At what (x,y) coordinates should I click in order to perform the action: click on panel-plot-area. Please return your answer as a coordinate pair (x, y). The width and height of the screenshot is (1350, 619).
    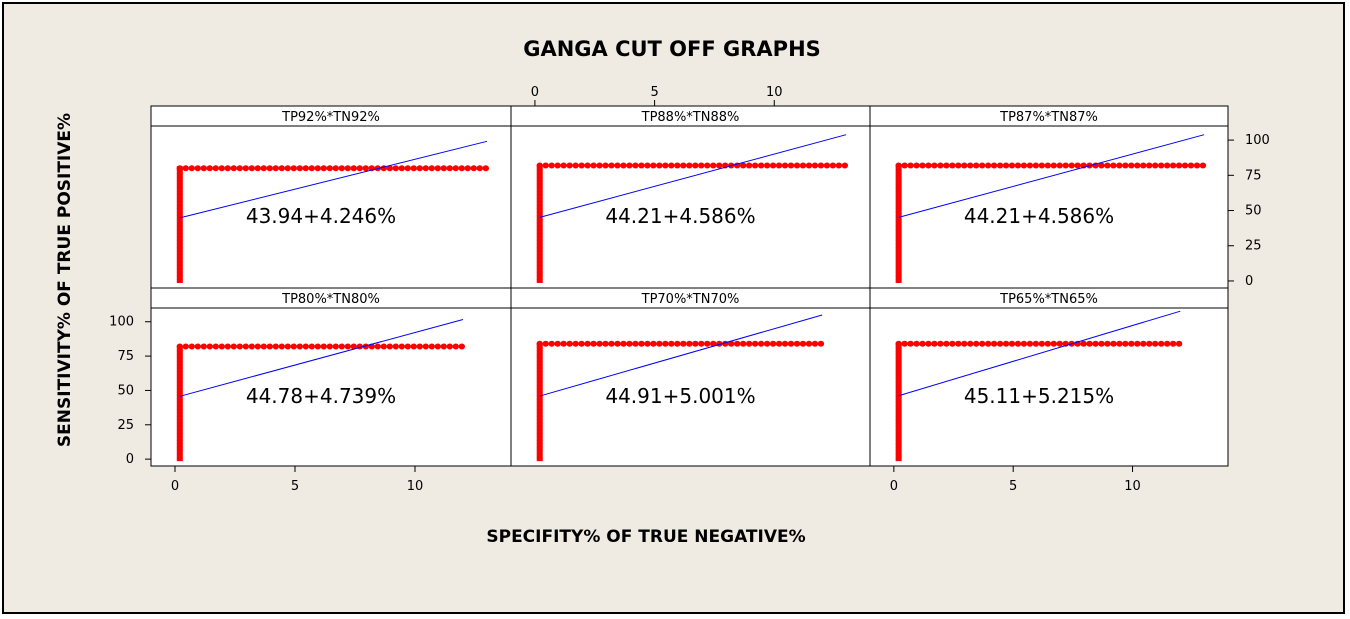
    Looking at the image, I should click on (1049, 387).